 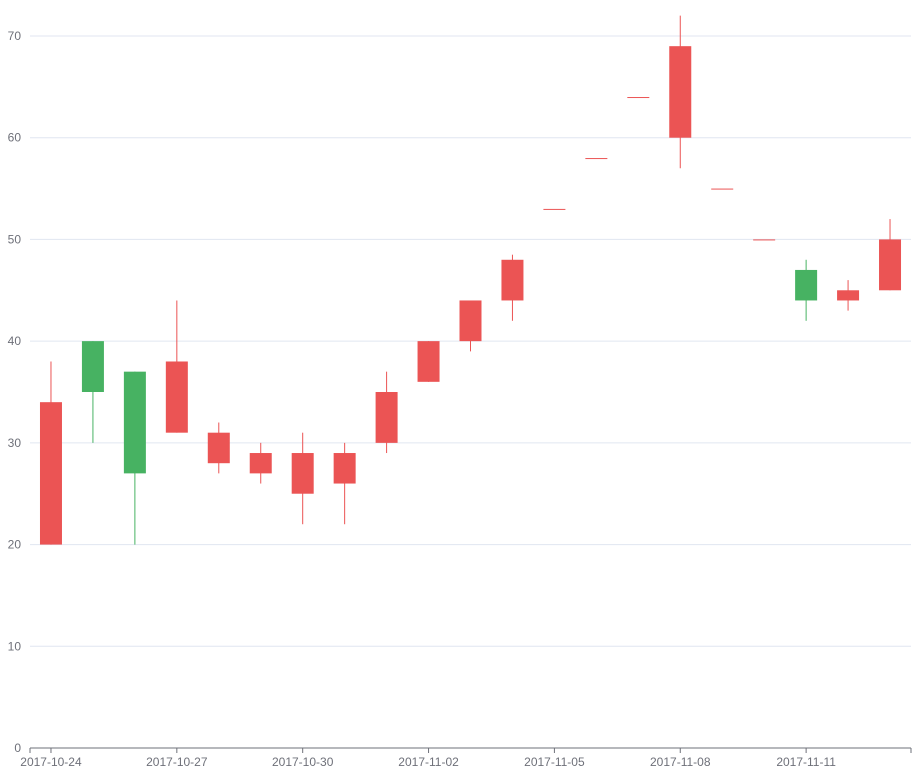 What do you see at coordinates (15, 341) in the screenshot?
I see `y-tick-label: 40` at bounding box center [15, 341].